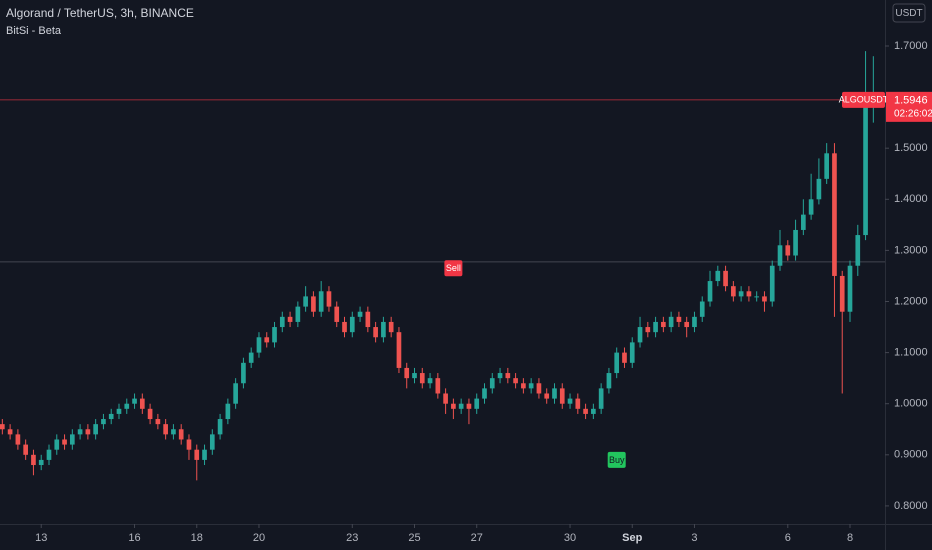  What do you see at coordinates (913, 113) in the screenshot?
I see `countdown-label: 02:26:02` at bounding box center [913, 113].